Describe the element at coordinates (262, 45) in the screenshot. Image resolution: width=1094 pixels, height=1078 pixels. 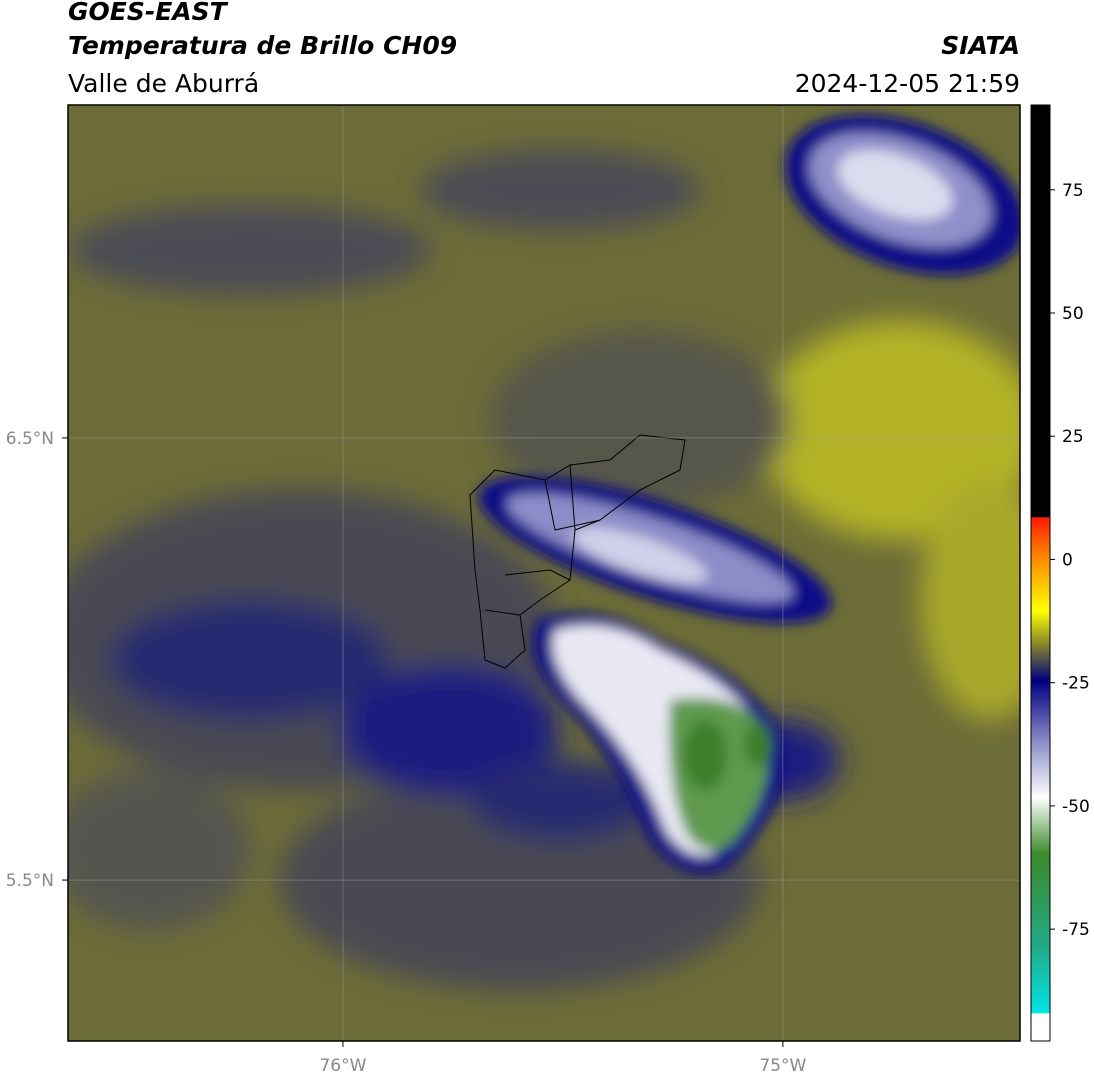
I see `subtitle: Temperatura de Brillo CH09` at that location.